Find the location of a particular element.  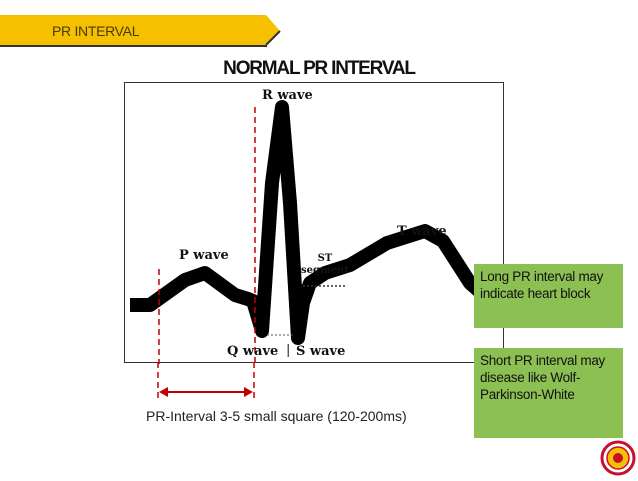

pr-interval-caption: PR-Interval 3-5 small square (120-200ms) is located at coordinates (276, 416).